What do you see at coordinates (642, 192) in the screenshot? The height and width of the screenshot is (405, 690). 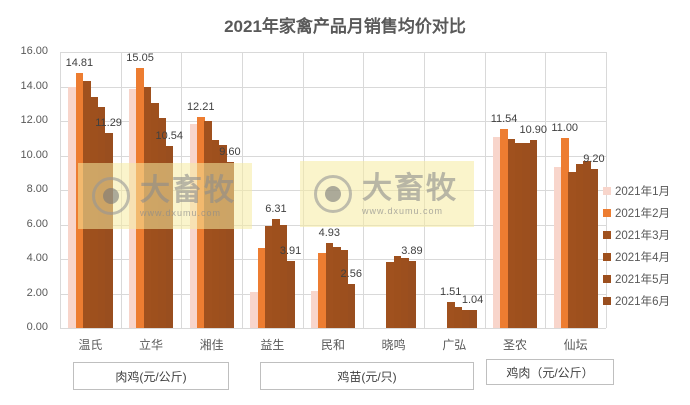 I see `legend-label: 2021年1月` at bounding box center [642, 192].